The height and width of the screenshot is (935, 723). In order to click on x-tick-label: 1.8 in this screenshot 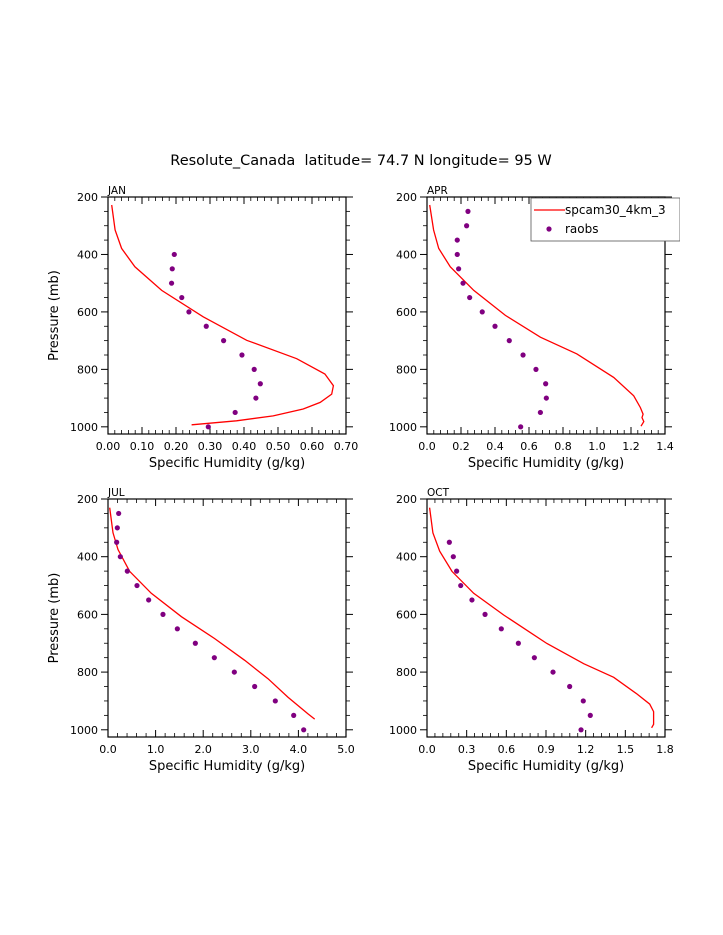, I will do `click(665, 749)`.